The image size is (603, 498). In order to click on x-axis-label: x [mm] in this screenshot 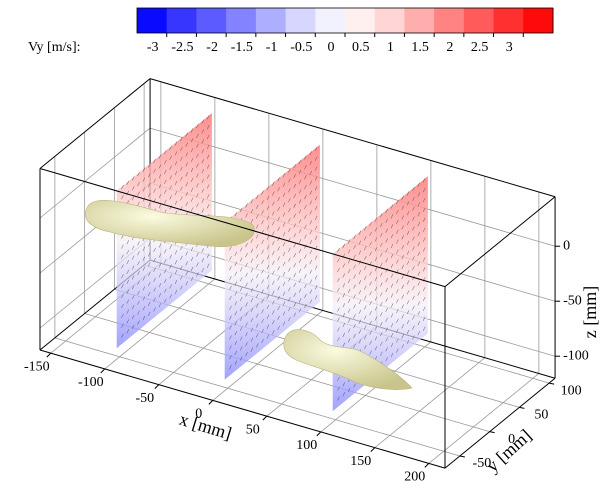, I will do `click(205, 426)`.